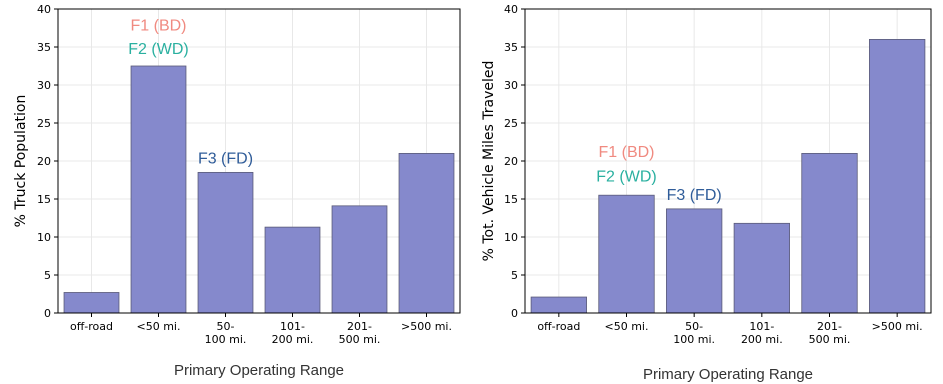 This screenshot has width=943, height=384. What do you see at coordinates (489, 161) in the screenshot?
I see `y-axis-title: % Tot. Vehicle Miles Traveled` at bounding box center [489, 161].